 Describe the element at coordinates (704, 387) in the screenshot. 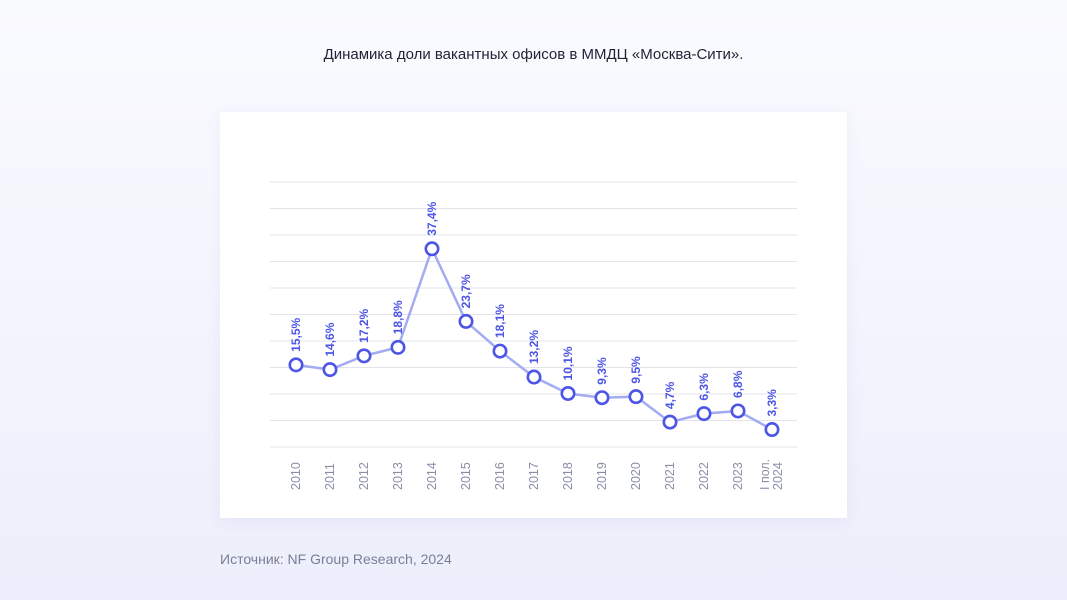

I see `data-label: 6,3%` at that location.